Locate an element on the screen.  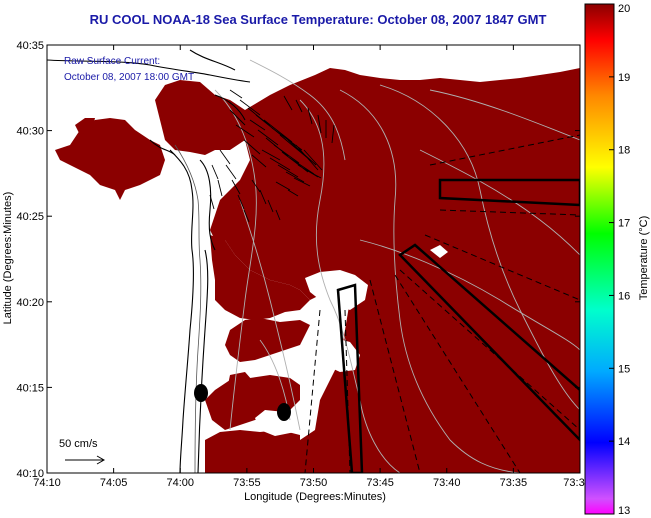
colorbar is located at coordinates (599, 259).